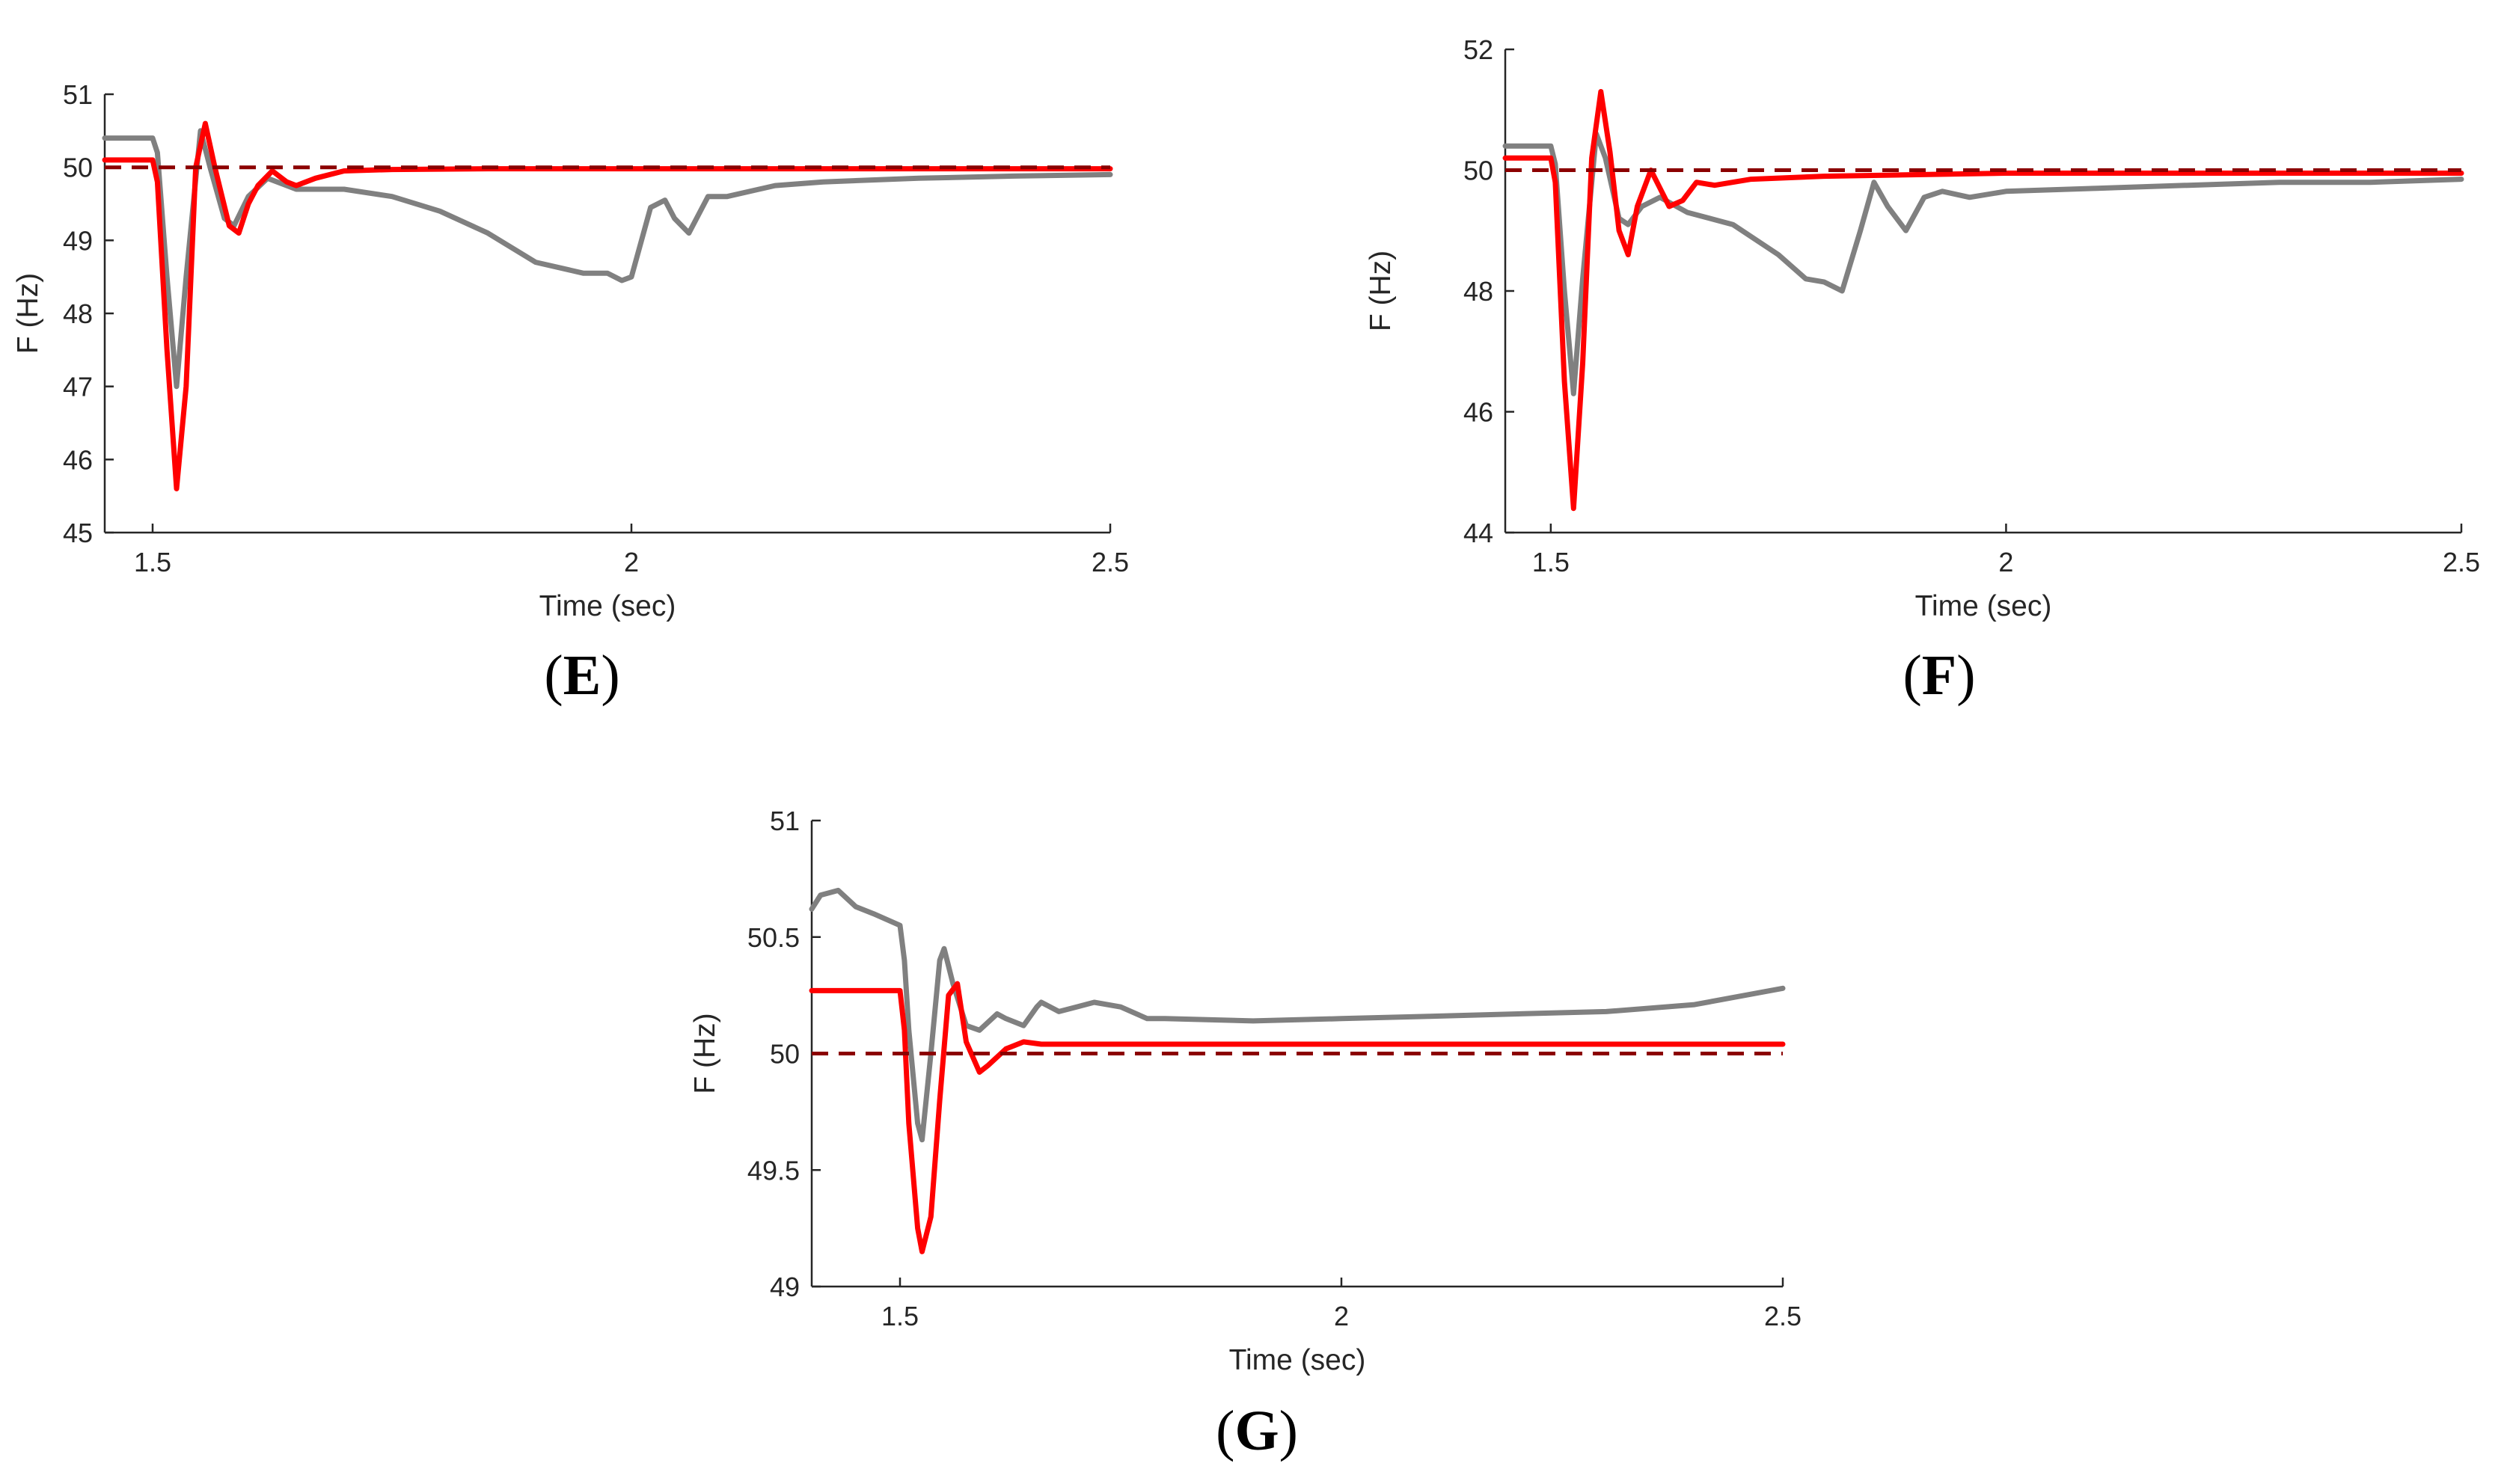 This screenshot has height=1484, width=2507. Describe the element at coordinates (773, 937) in the screenshot. I see `y-tick-label: 50.5` at that location.